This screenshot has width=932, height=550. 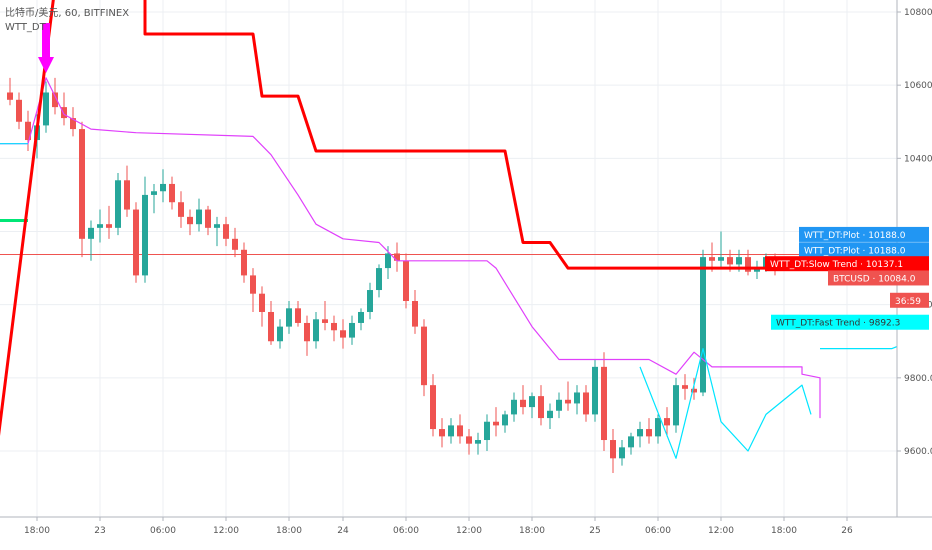 What do you see at coordinates (918, 379) in the screenshot?
I see `y-tick-label: 9800.0` at bounding box center [918, 379].